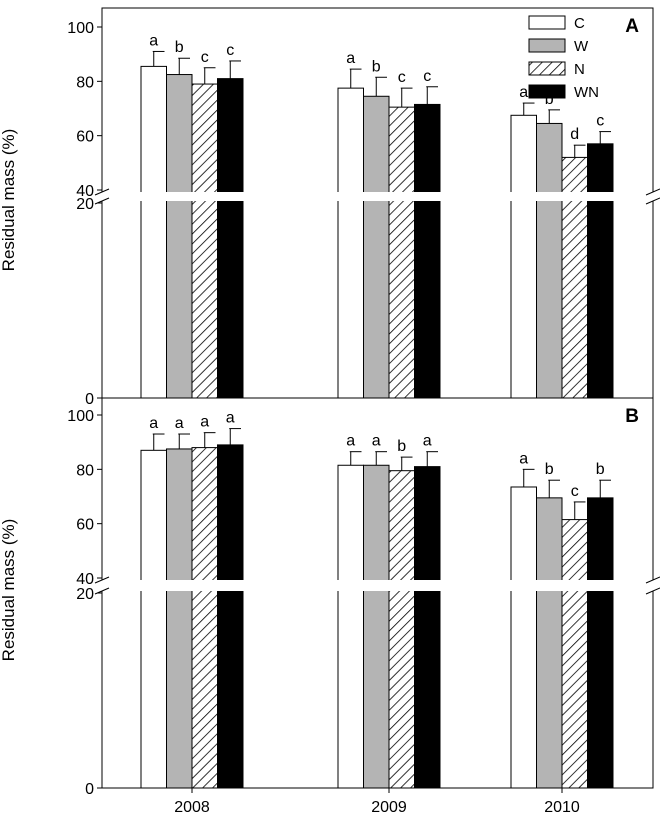 Image resolution: width=660 pixels, height=818 pixels. I want to click on legend-label: WN, so click(586, 92).